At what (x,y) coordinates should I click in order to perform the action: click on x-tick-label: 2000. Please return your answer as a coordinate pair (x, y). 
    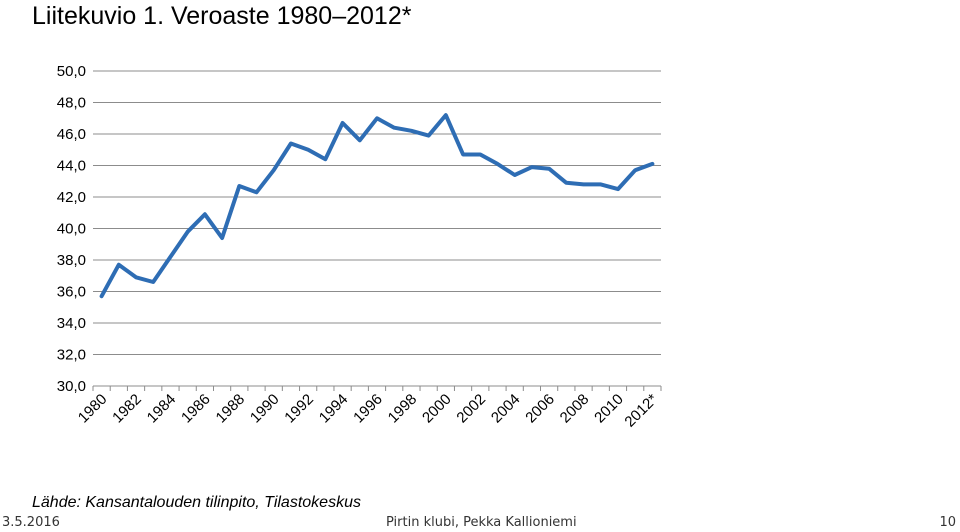
    Looking at the image, I should click on (437, 409).